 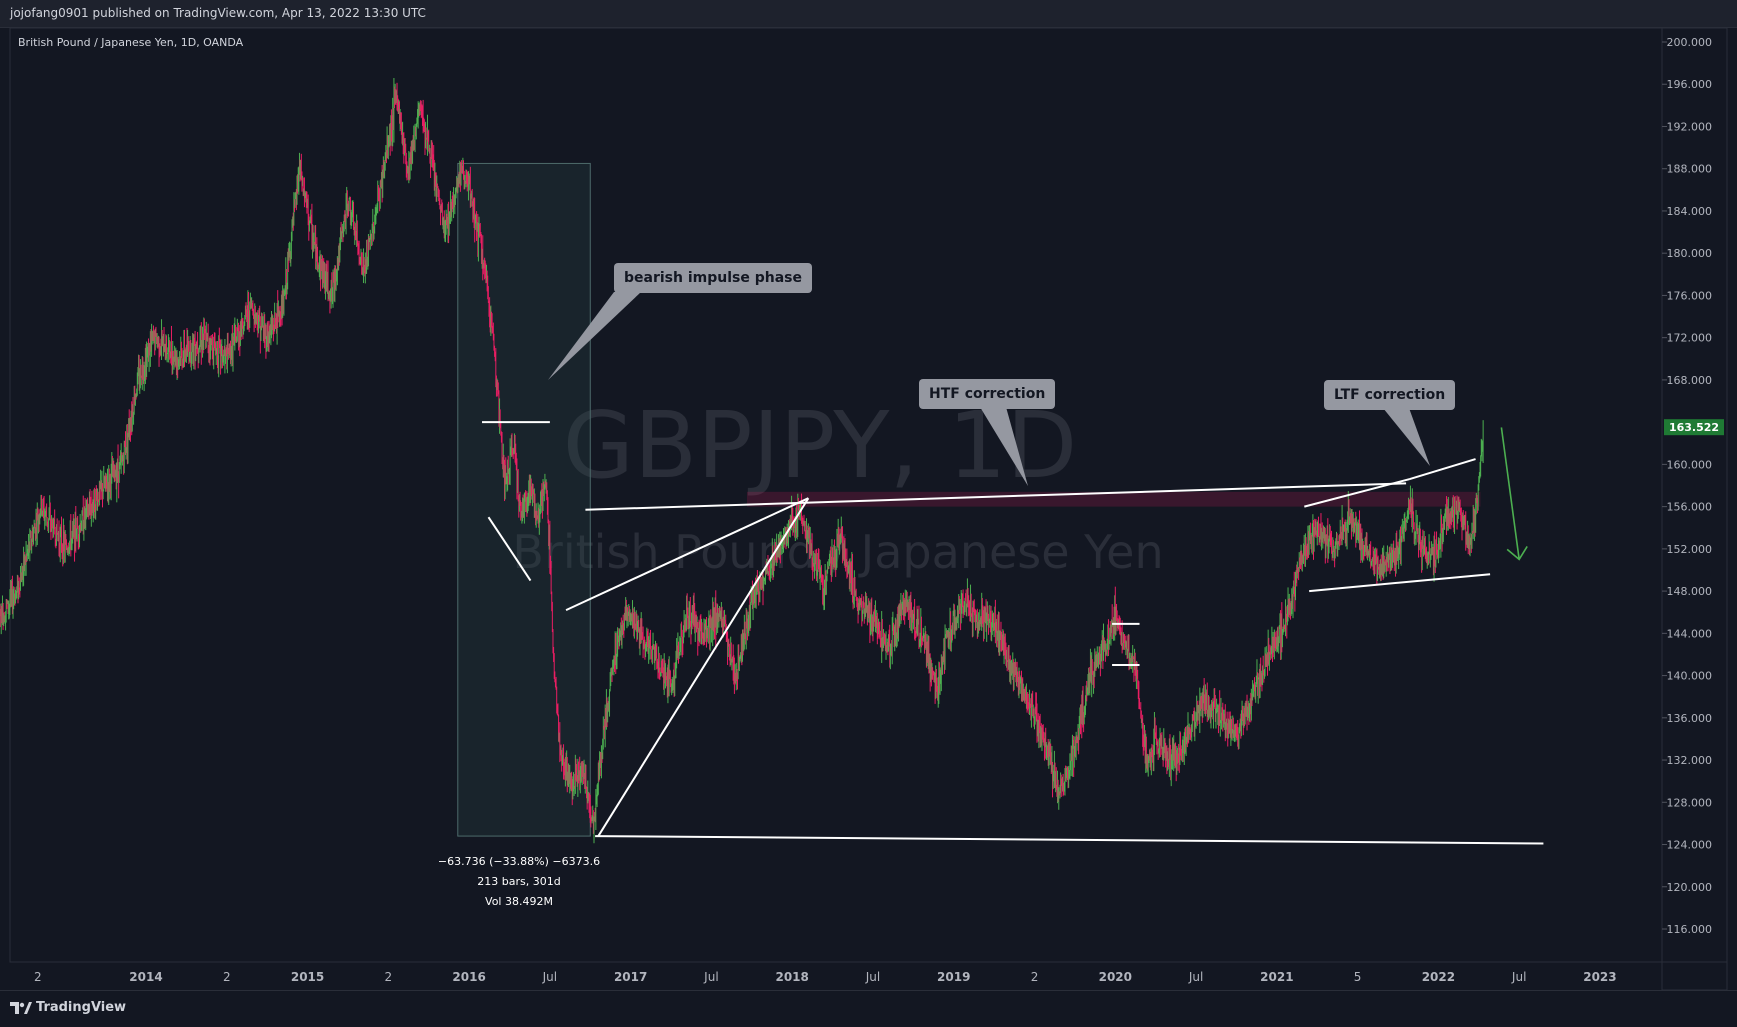 What do you see at coordinates (1690, 549) in the screenshot?
I see `y-tick-label-12: 152.000` at bounding box center [1690, 549].